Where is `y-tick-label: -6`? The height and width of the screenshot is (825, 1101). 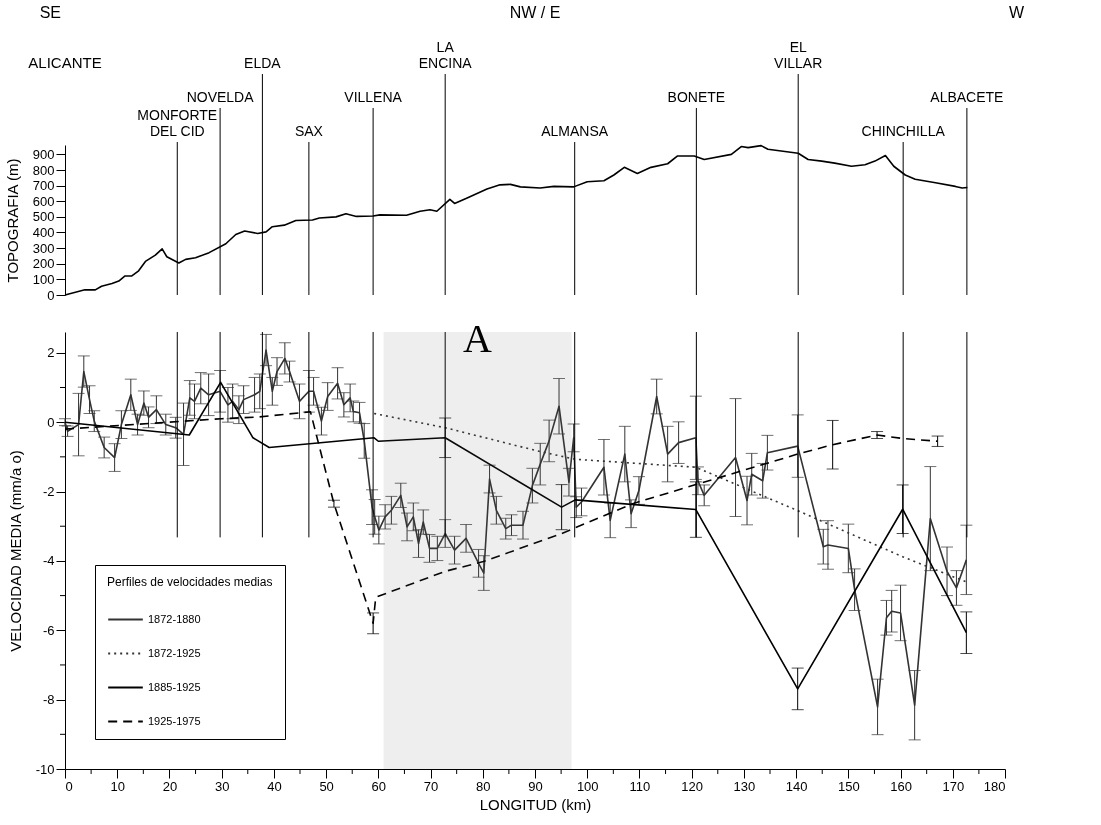 y-tick-label: -6 is located at coordinates (48, 630).